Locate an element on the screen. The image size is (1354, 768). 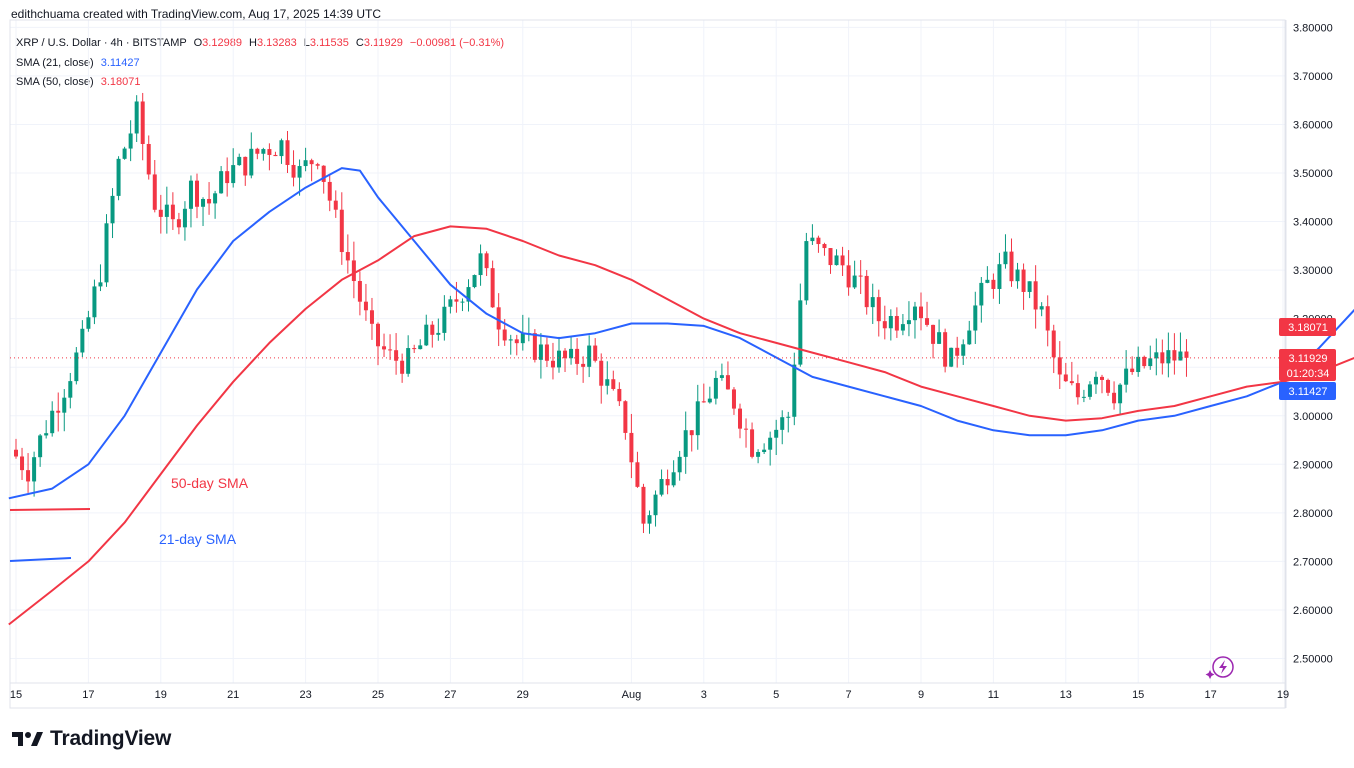
legend-close-value: 3.11929 is located at coordinates (383, 43).